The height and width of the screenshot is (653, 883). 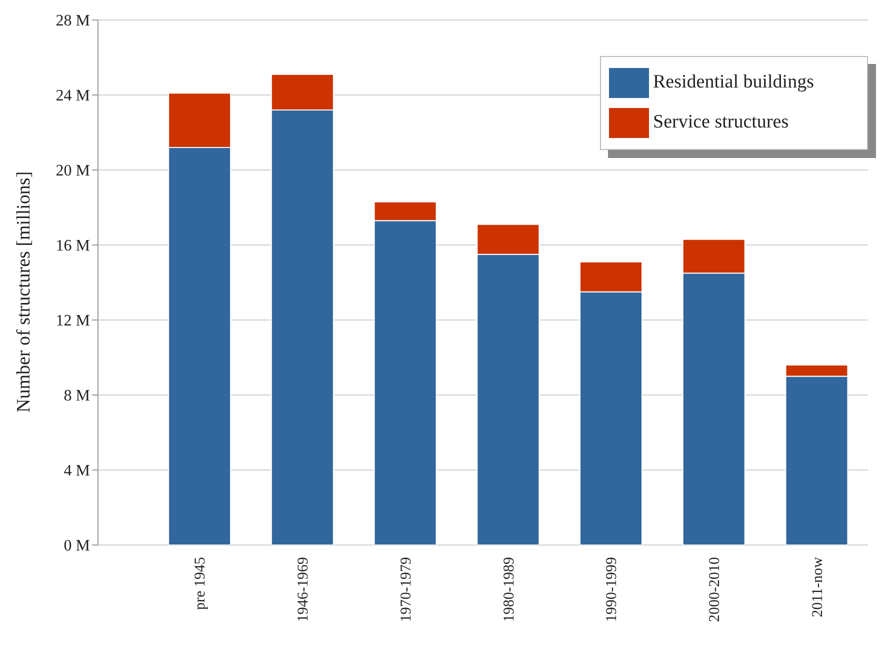 I want to click on legend-label: Service structures, so click(x=721, y=121).